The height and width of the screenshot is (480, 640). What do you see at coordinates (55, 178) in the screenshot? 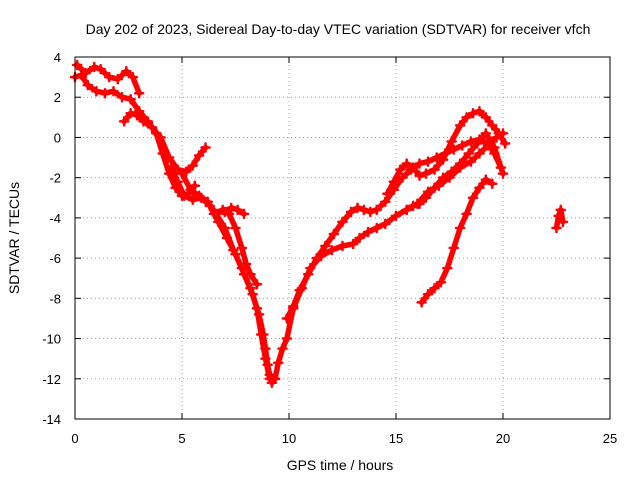
I see `y-tick-label: -2` at bounding box center [55, 178].